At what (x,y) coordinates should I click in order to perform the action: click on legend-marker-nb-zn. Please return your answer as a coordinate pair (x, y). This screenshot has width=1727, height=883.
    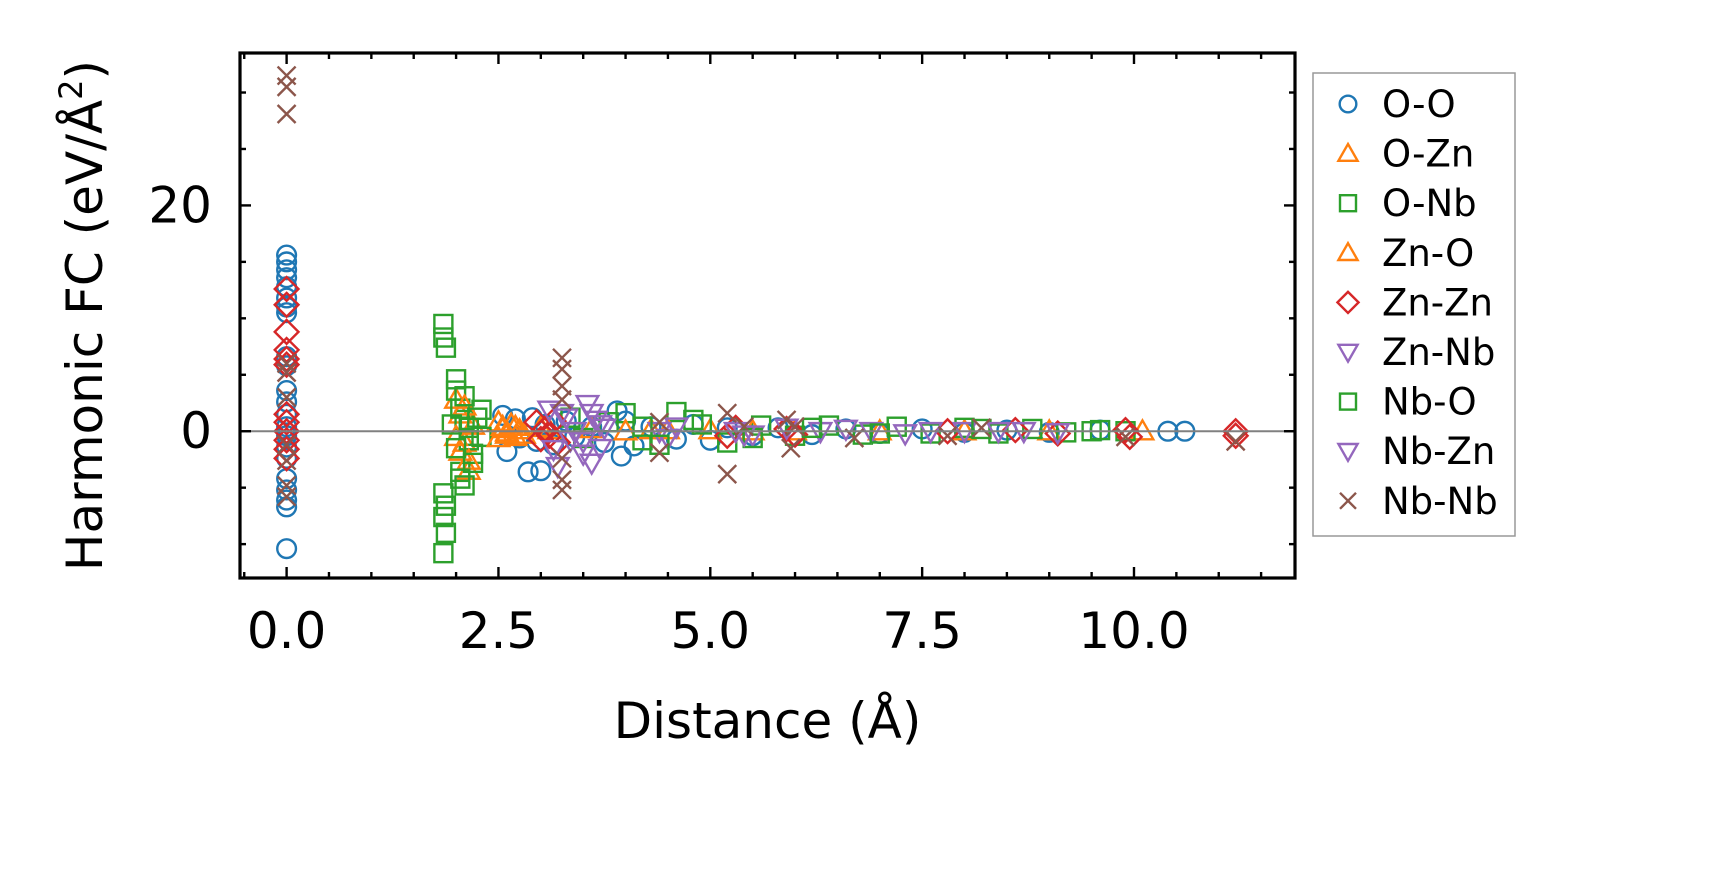
    Looking at the image, I should click on (1348, 453).